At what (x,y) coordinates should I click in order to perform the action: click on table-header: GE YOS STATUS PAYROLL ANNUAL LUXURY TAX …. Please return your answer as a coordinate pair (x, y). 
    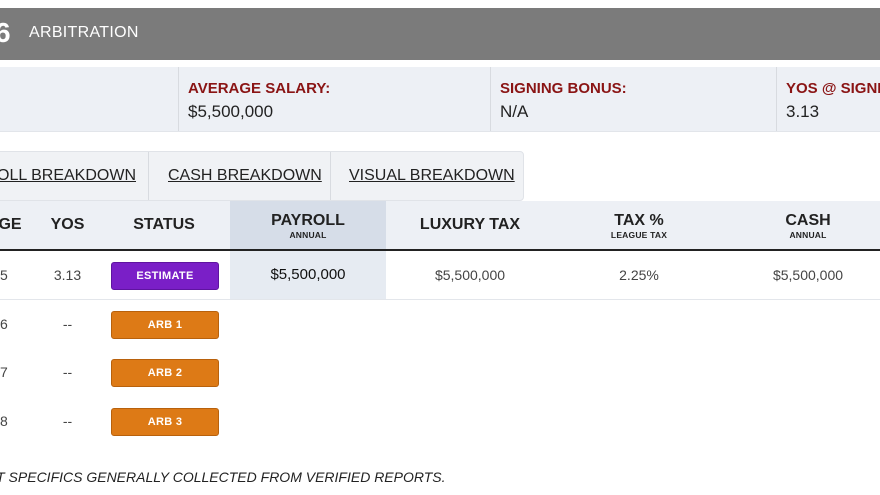
    Looking at the image, I should click on (440, 226).